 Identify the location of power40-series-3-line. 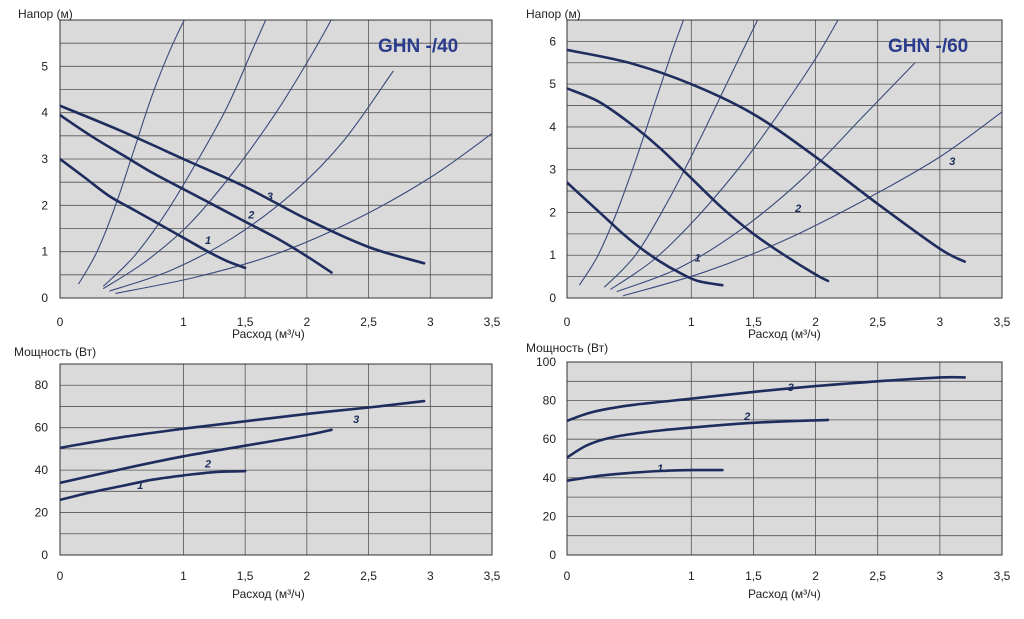
(243, 424).